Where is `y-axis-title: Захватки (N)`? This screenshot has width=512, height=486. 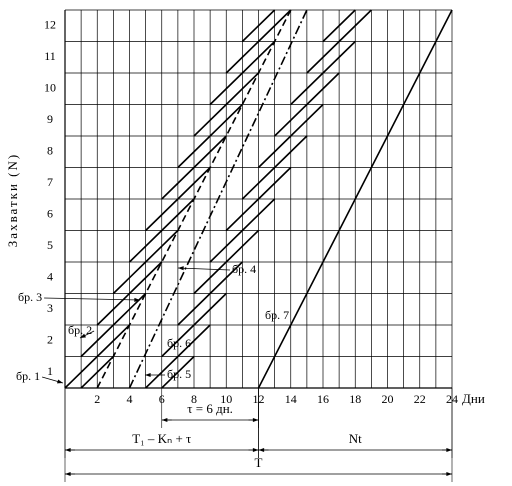 y-axis-title: Захватки (N) is located at coordinates (12, 200).